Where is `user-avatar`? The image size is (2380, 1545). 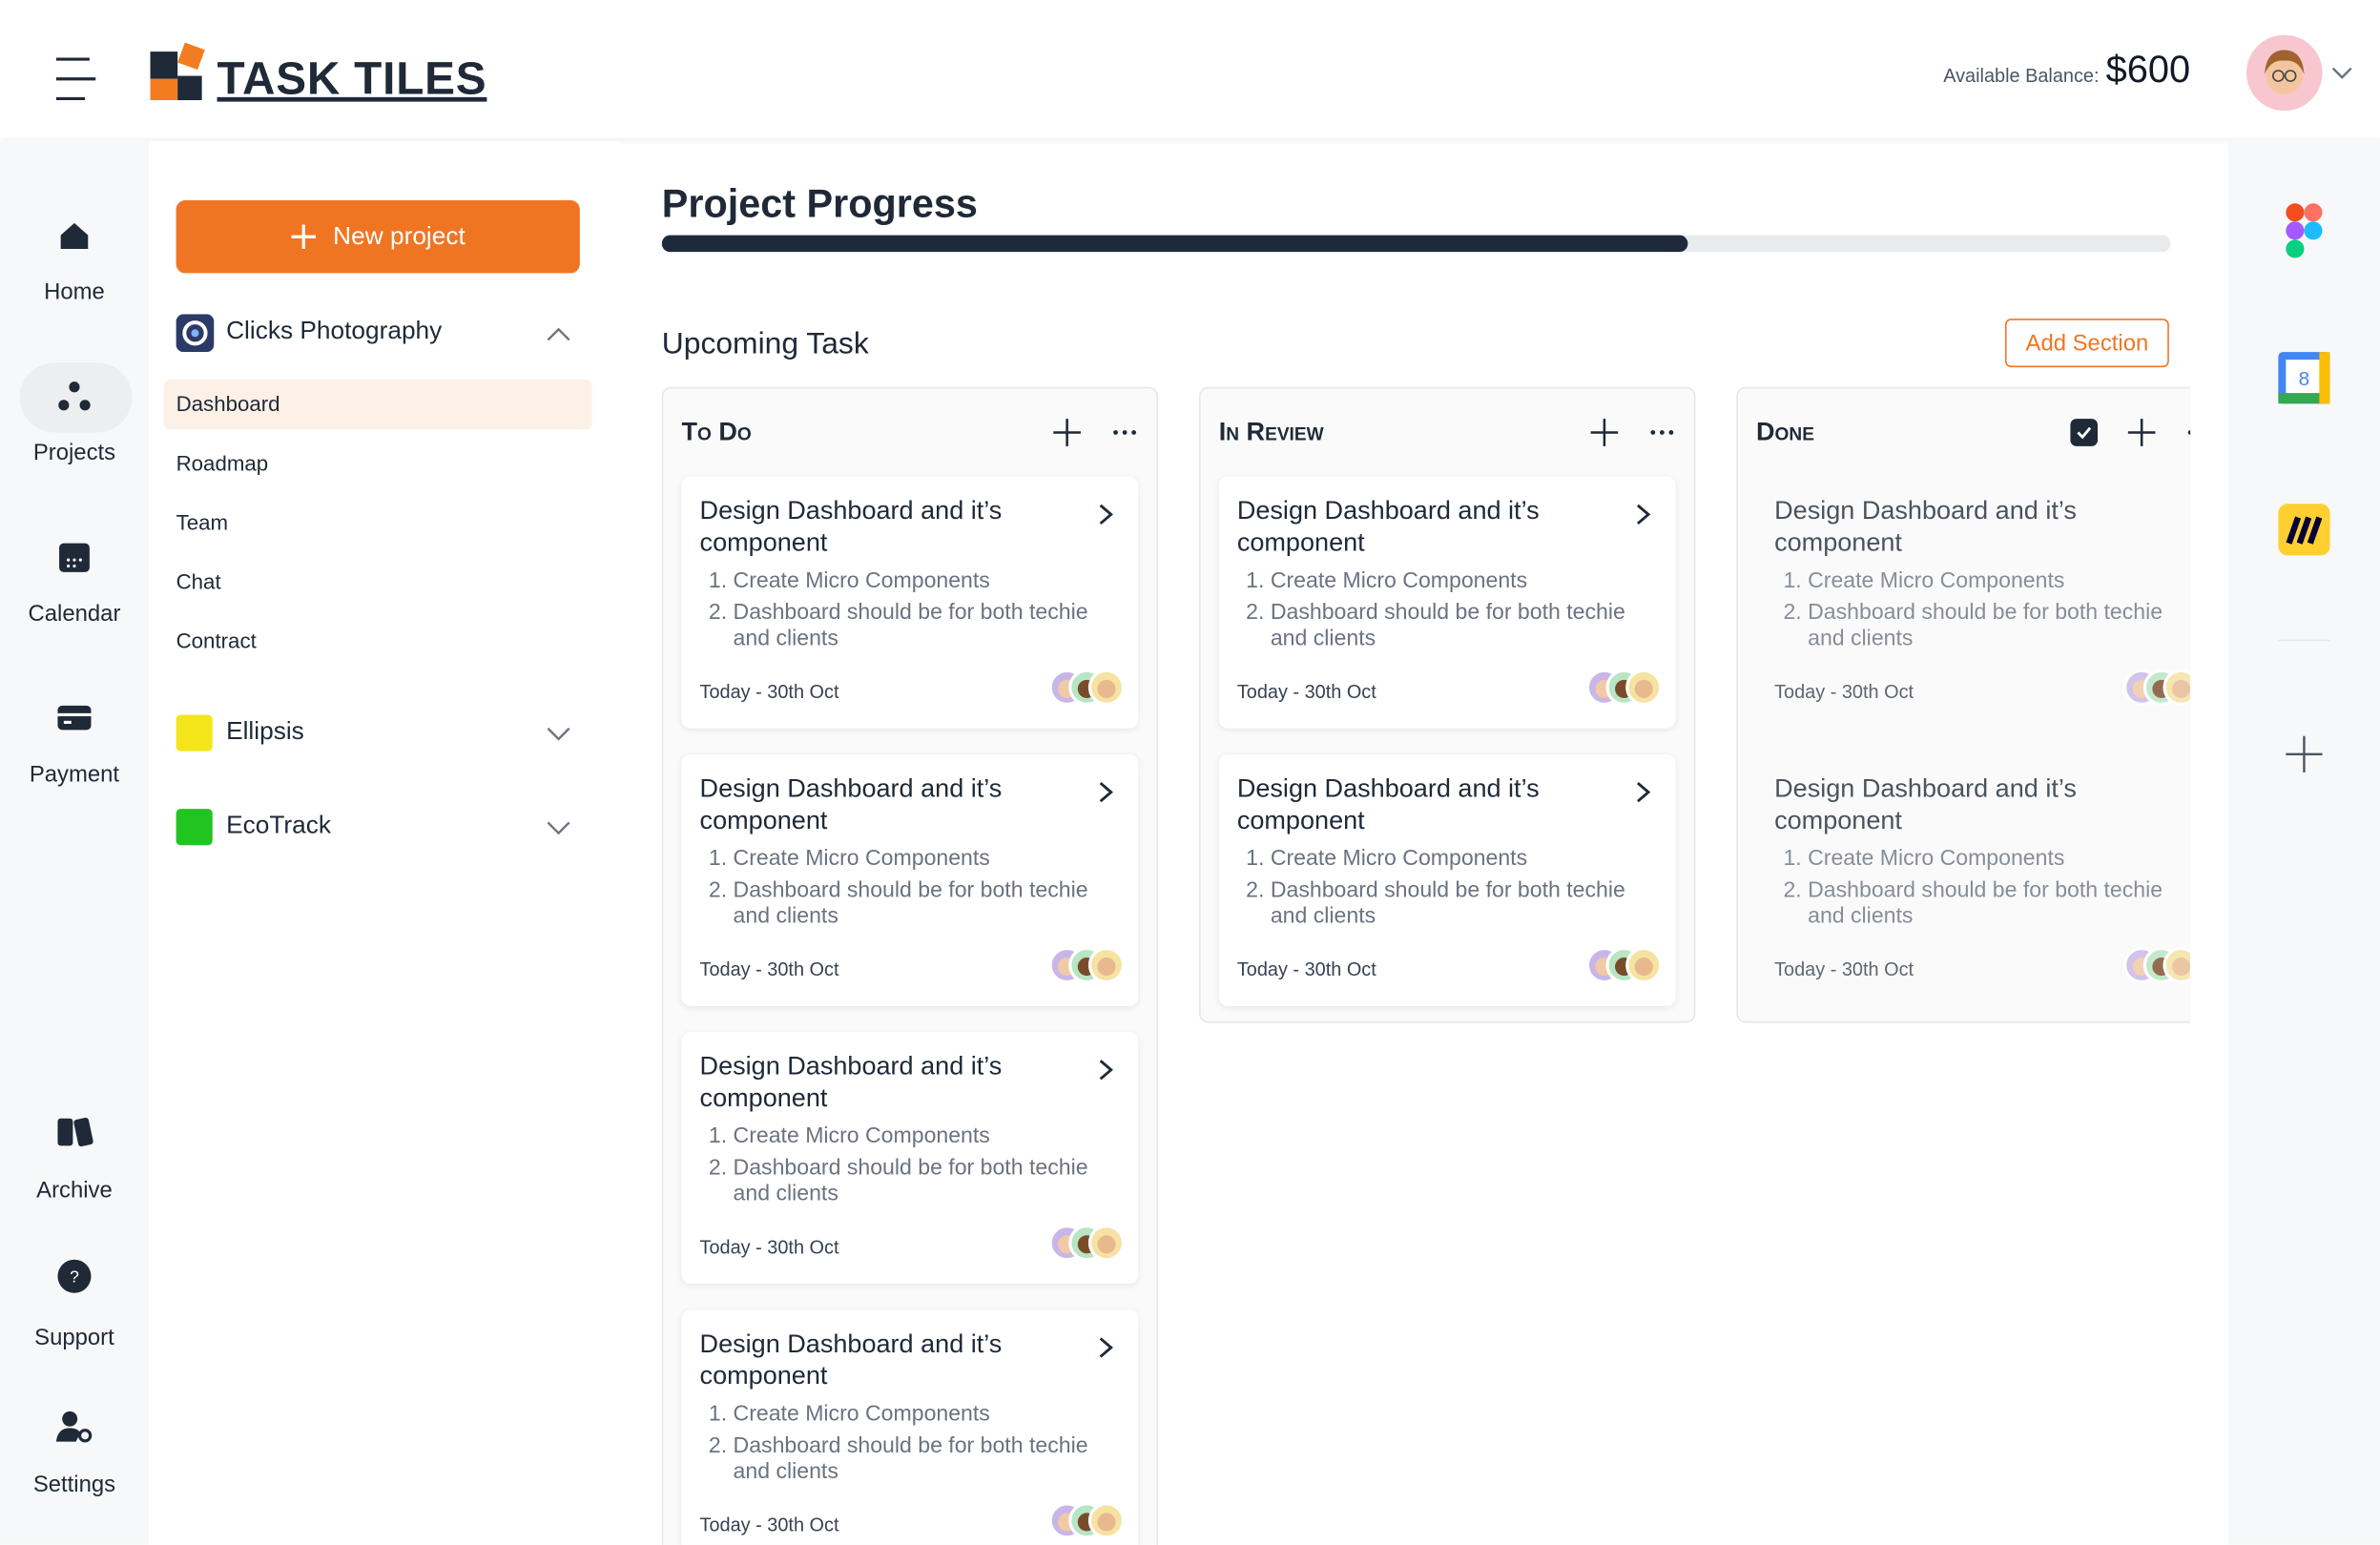 user-avatar is located at coordinates (2306, 74).